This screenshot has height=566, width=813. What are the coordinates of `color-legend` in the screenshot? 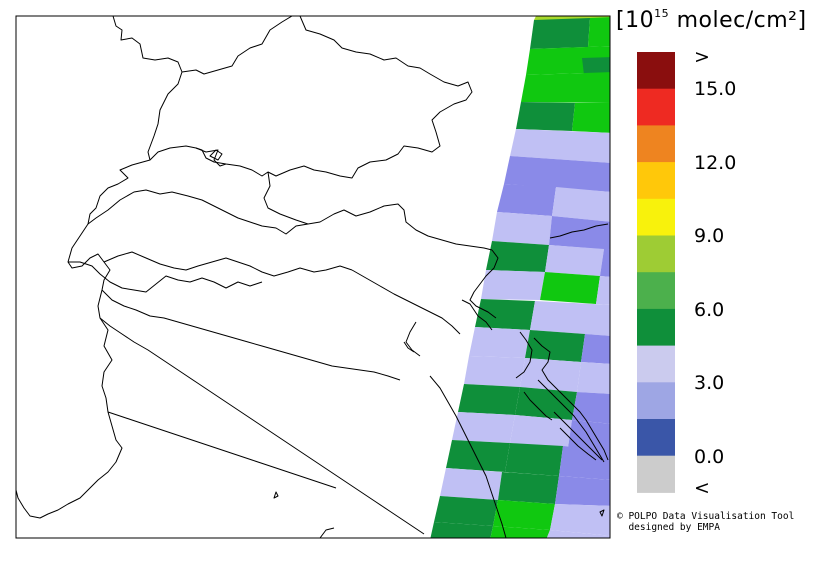 It's located at (656, 272).